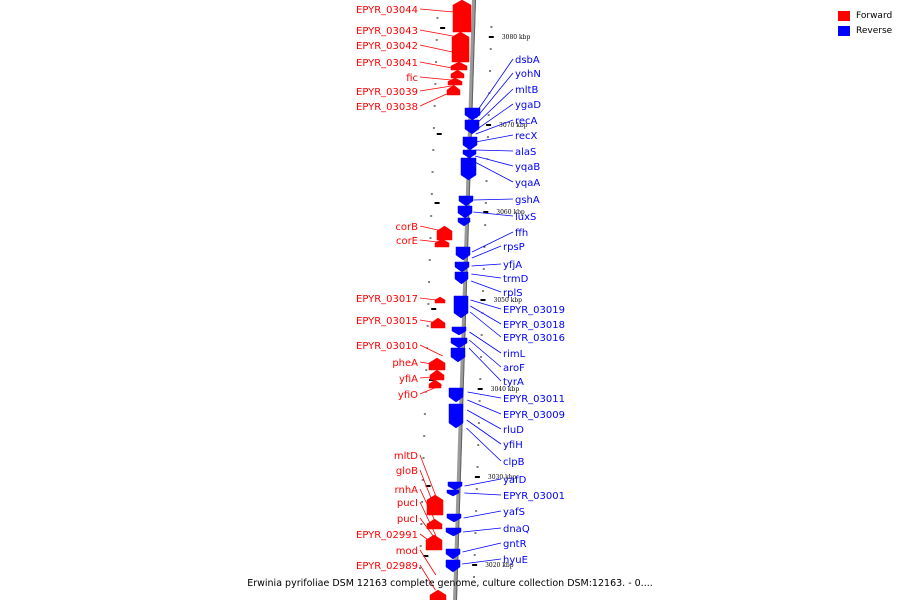 The image size is (900, 600). Describe the element at coordinates (387, 566) in the screenshot. I see `forward-gene-label: EPYR_02989` at that location.